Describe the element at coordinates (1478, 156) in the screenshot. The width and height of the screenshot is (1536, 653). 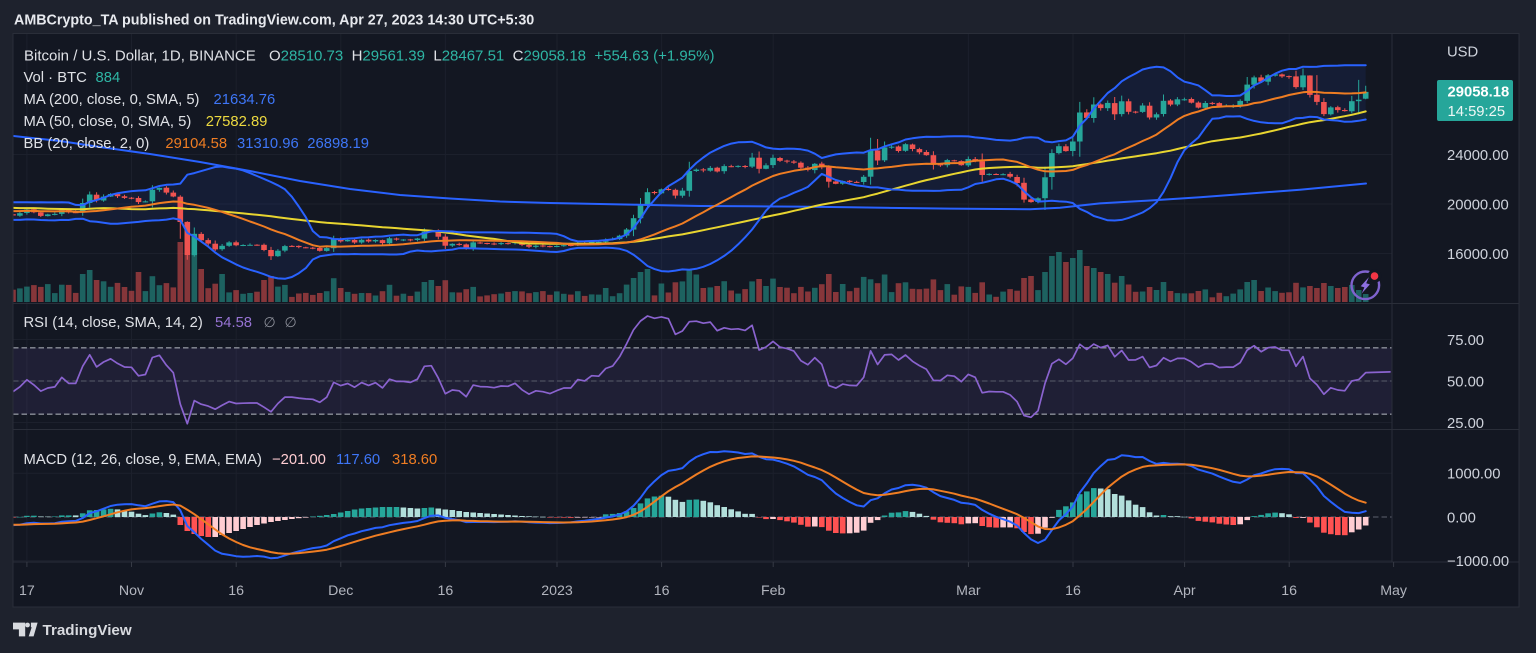
I see `svg-text: 24000.00` at that location.